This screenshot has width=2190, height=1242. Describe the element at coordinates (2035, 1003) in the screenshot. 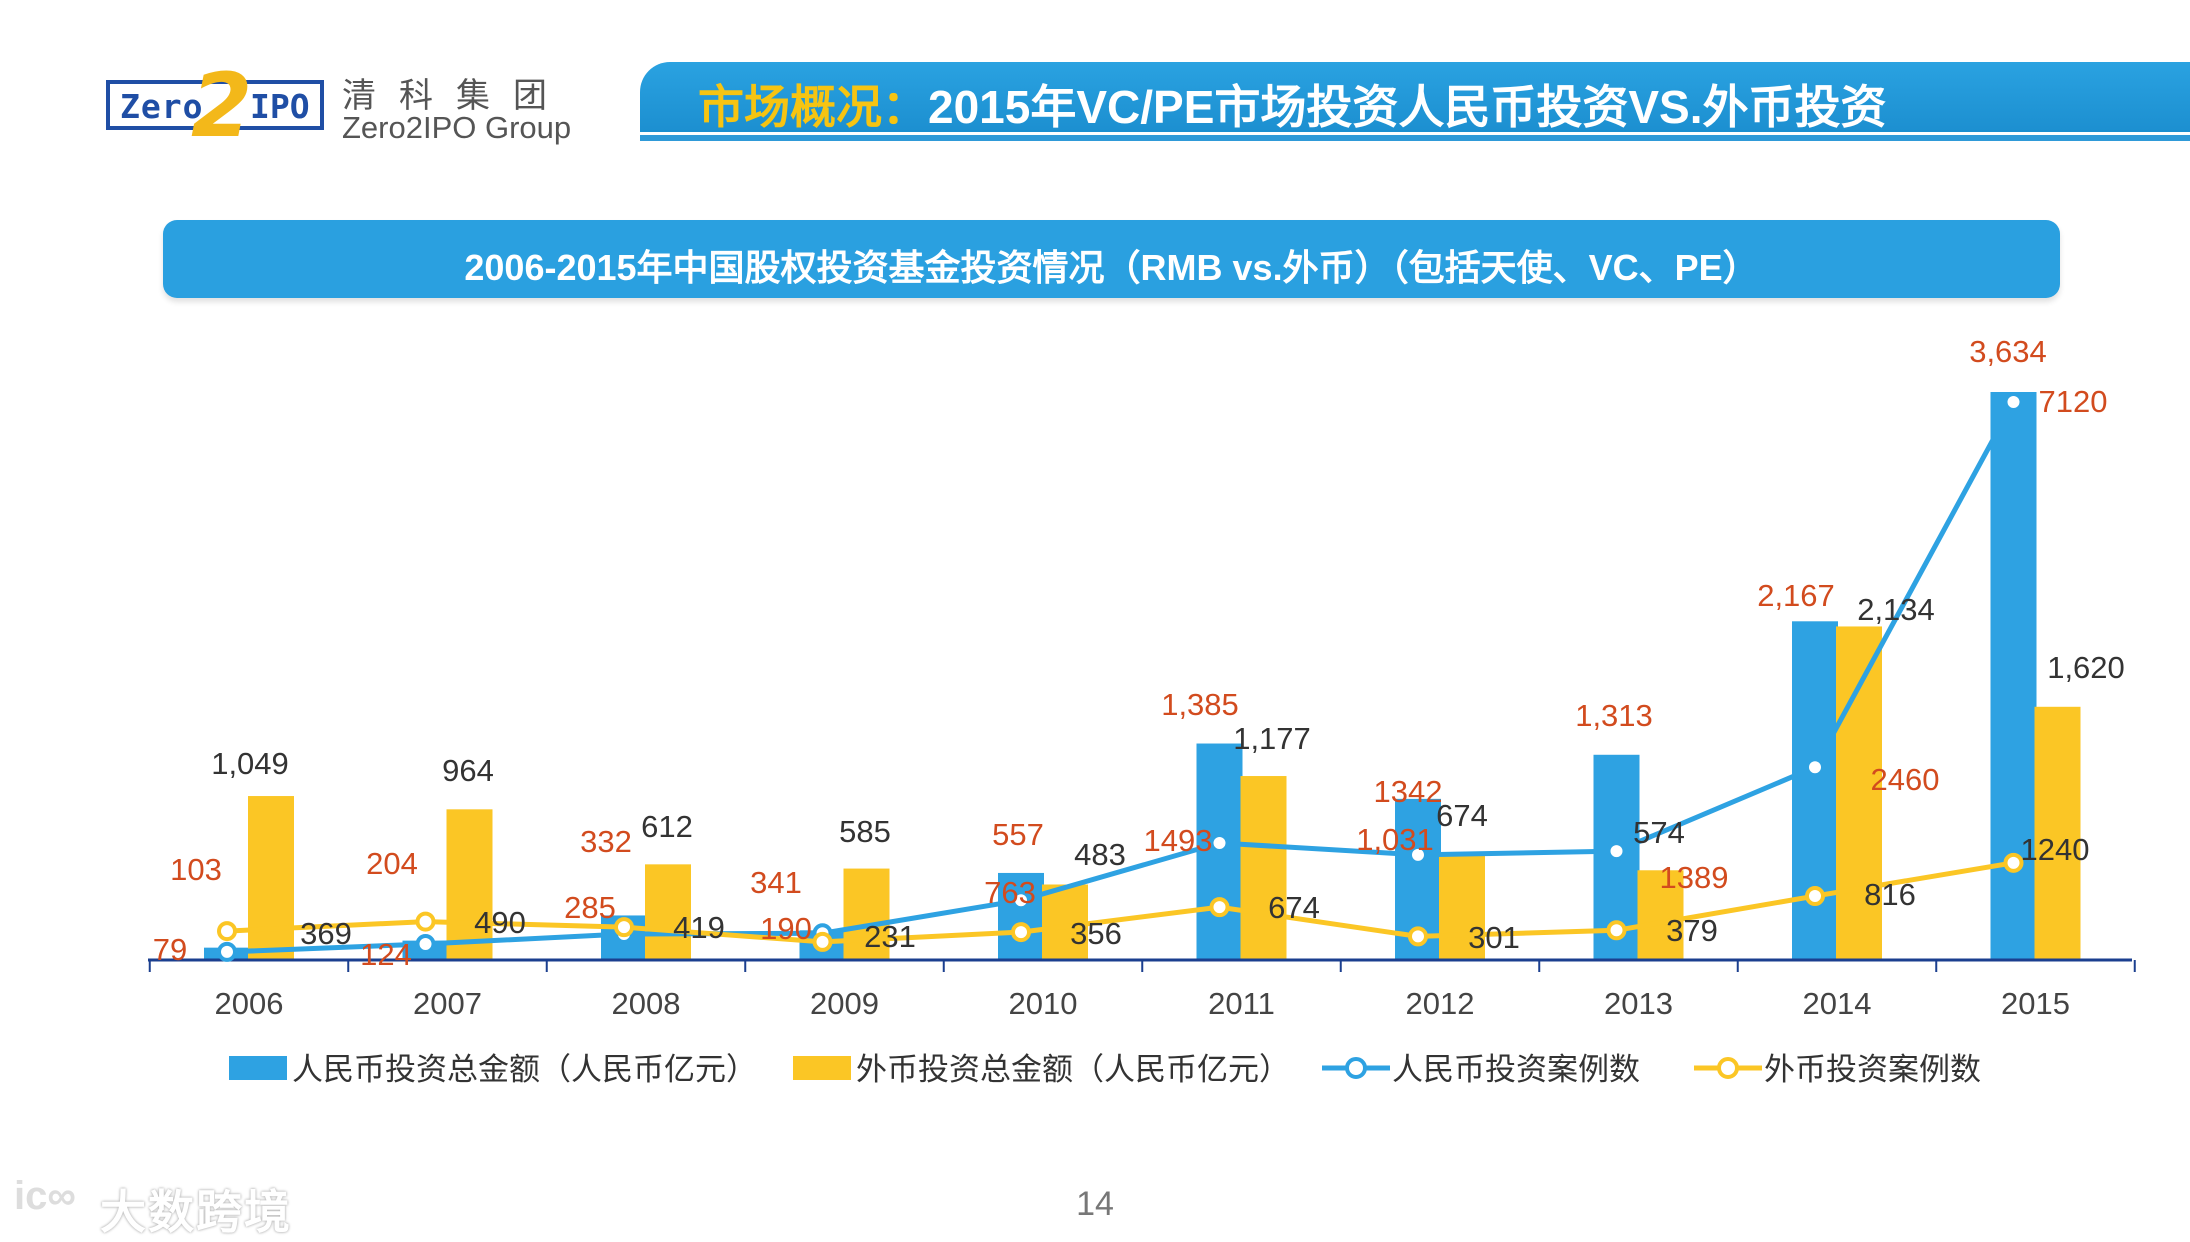

I see `x-tick-label-2015: 2015` at that location.